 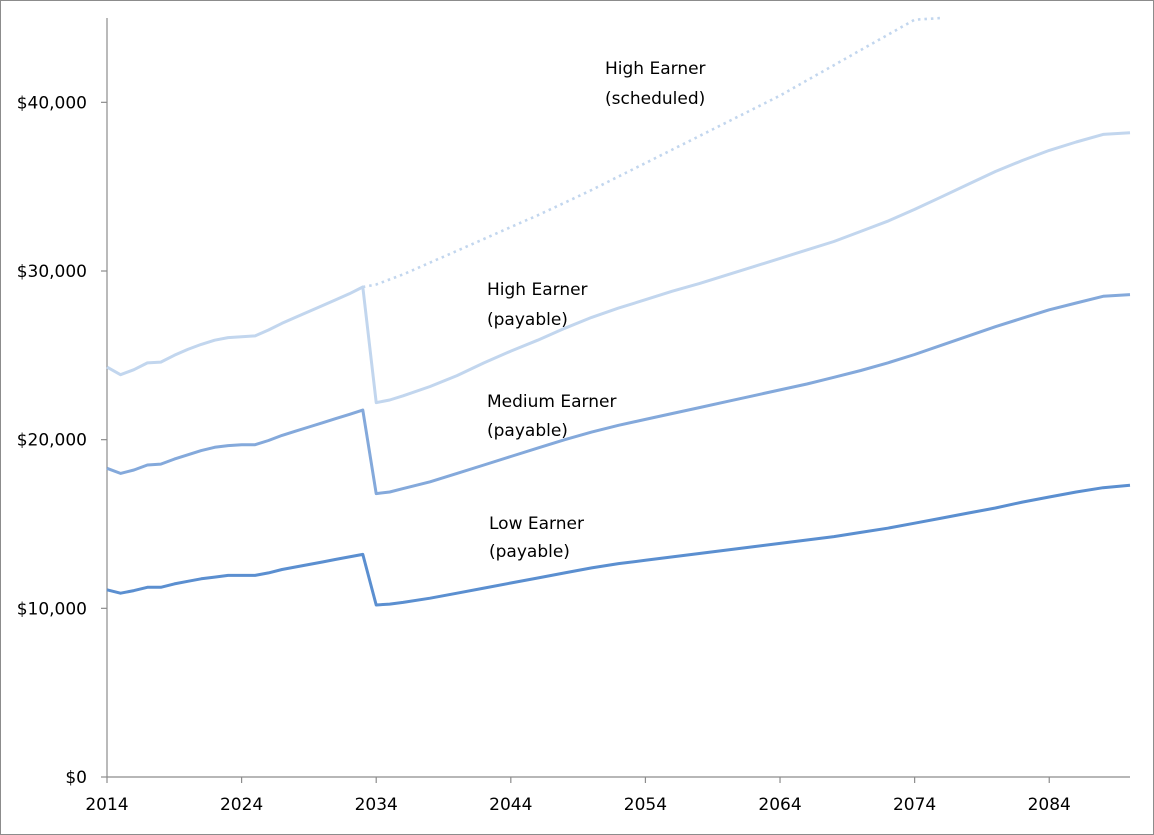 I want to click on annotation-medium-payable-line1: Medium Earner, so click(x=551, y=402).